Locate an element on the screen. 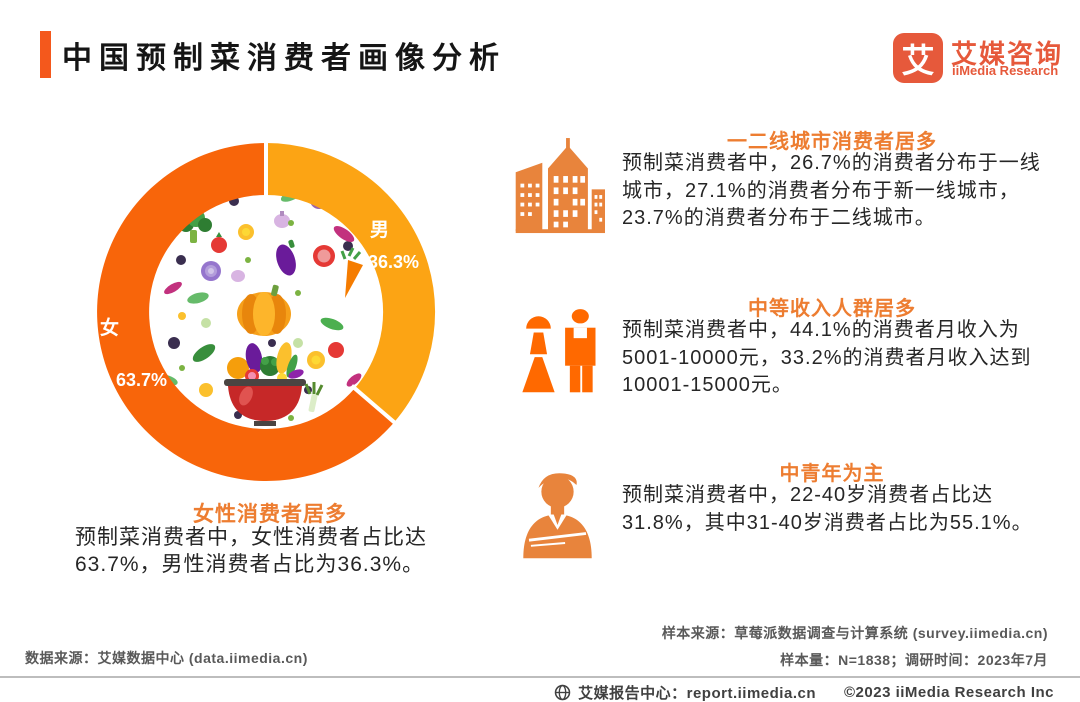 The width and height of the screenshot is (1080, 702). city-buildings-icon is located at coordinates (560, 186).